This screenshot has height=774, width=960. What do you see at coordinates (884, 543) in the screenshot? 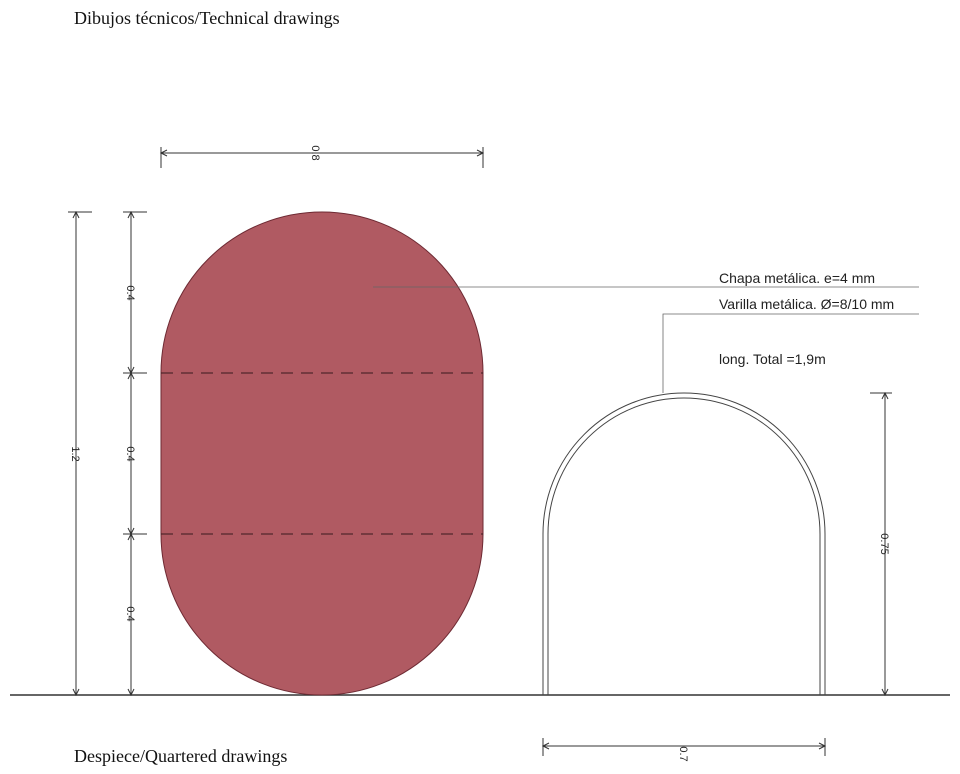
I see `arch-height-label: 0.75` at bounding box center [884, 543].